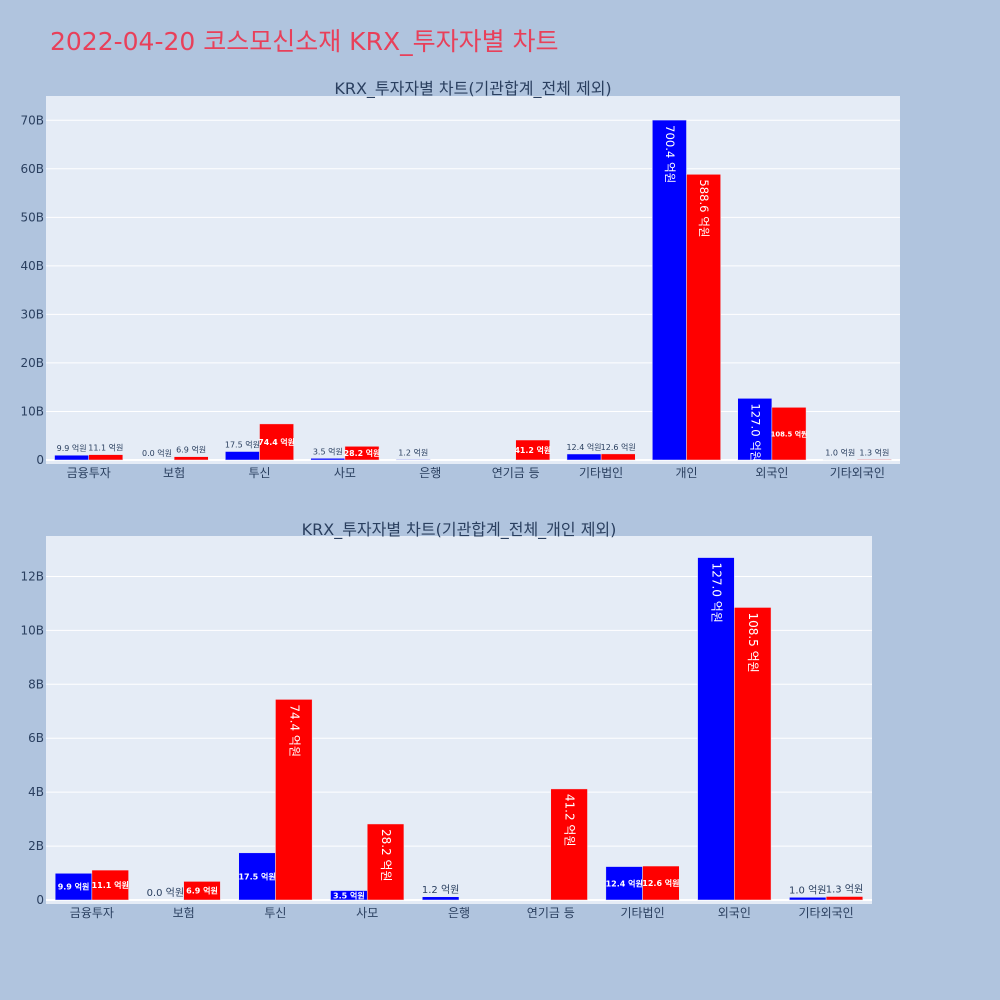  Describe the element at coordinates (36, 738) in the screenshot. I see `y-tick-label: 6B` at that location.